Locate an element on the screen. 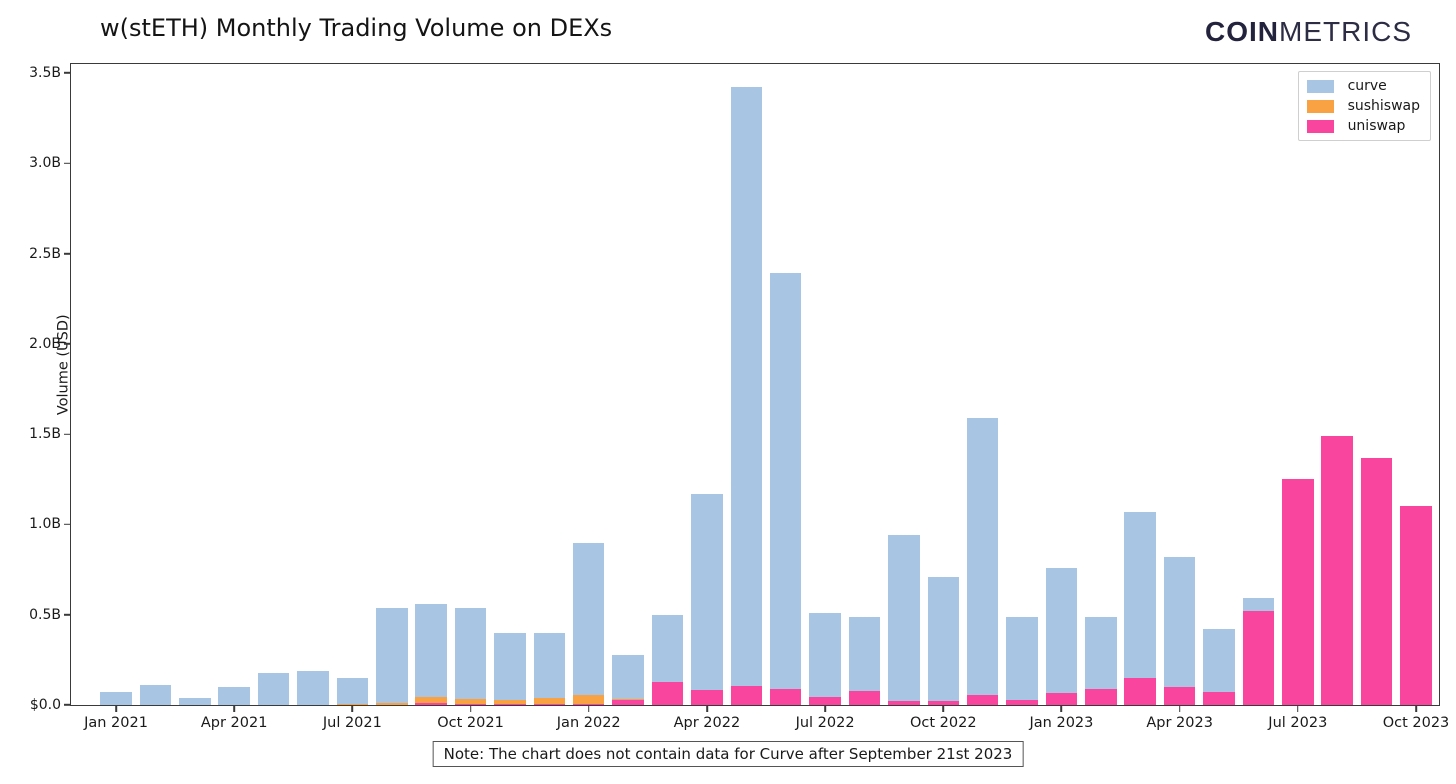  bar-dec-2022 is located at coordinates (1022, 660).